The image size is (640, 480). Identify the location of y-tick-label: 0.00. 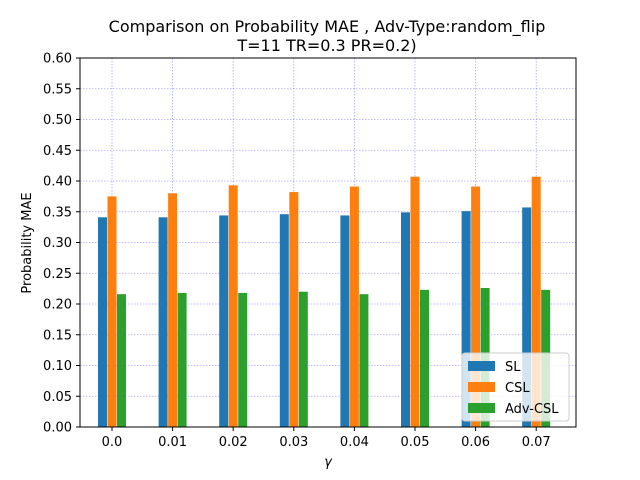
(57, 428).